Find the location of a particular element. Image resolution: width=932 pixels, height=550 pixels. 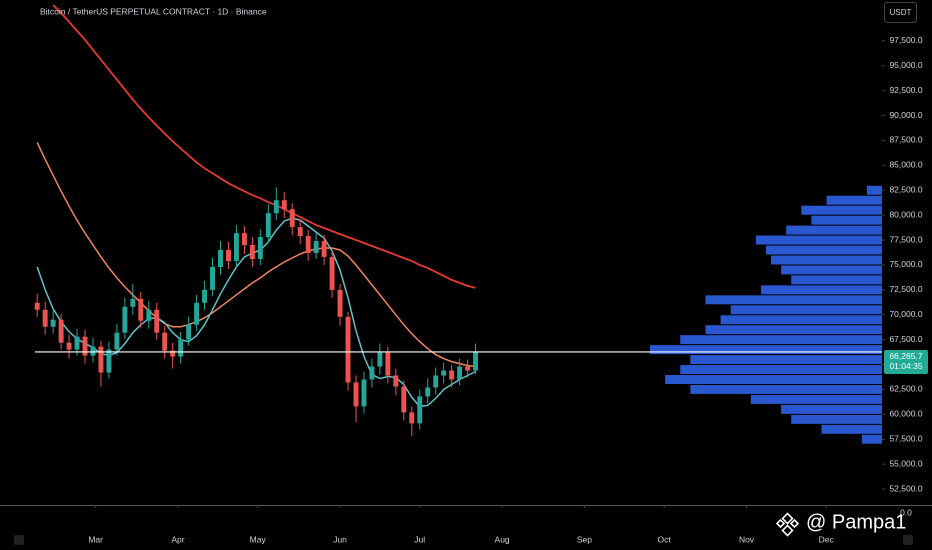

last-price-box is located at coordinates (906, 361).